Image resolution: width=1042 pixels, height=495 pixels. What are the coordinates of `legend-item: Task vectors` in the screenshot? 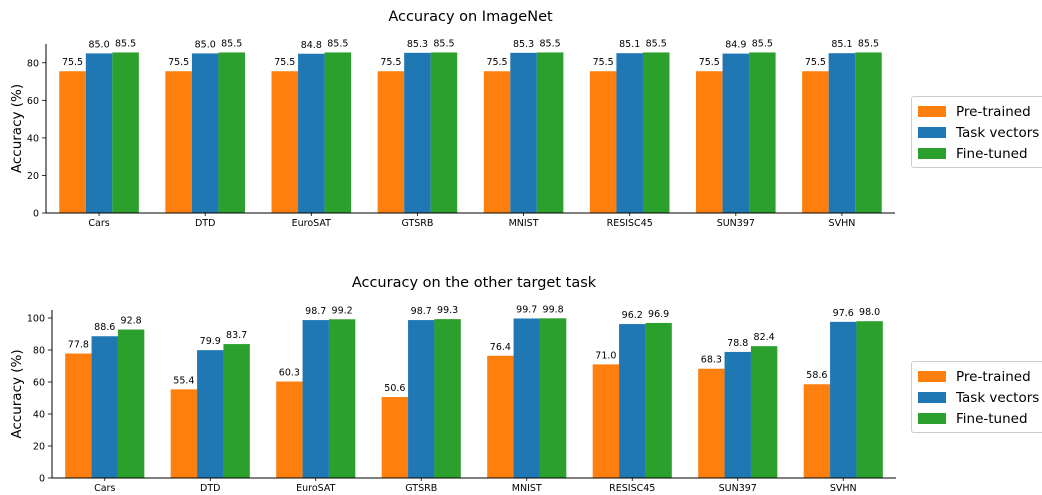 It's located at (978, 397).